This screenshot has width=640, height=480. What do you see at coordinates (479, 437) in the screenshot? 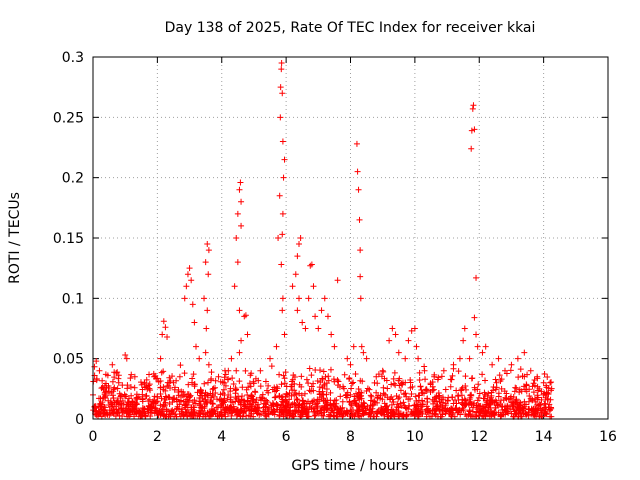
I see `x-tick-label: 12` at bounding box center [479, 437].